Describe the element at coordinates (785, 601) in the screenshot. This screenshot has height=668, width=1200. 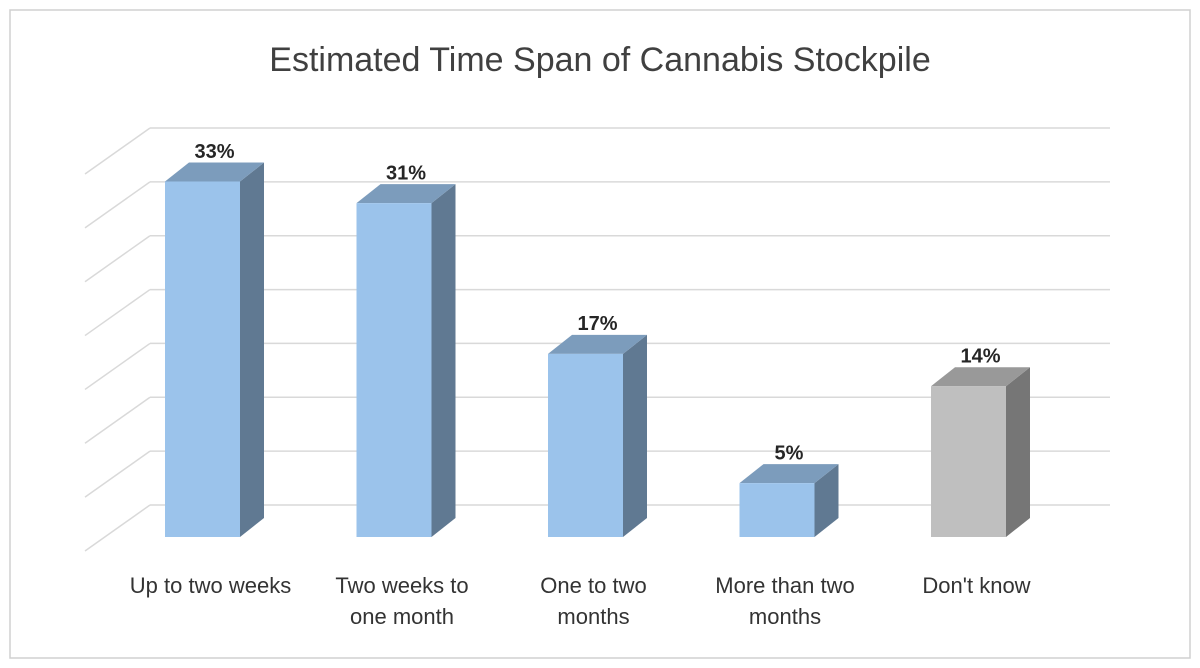
I see `x-tick-label: More than two months` at that location.